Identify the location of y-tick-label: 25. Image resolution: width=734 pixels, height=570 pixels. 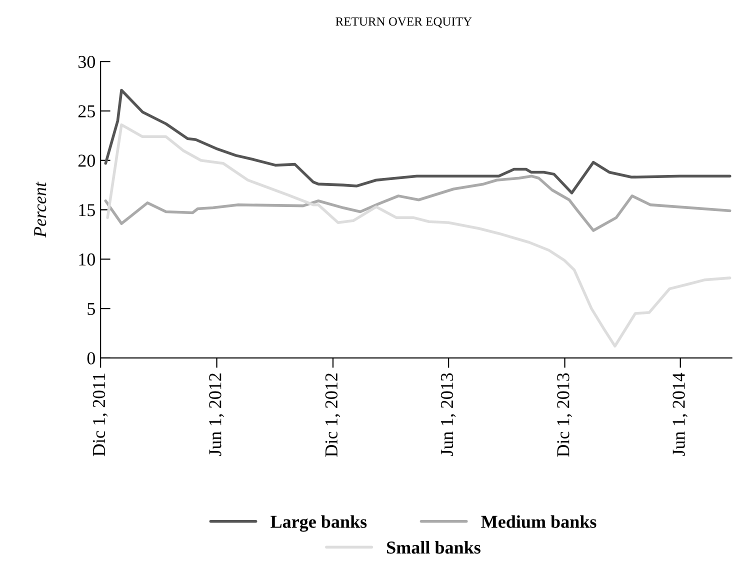
(86, 111).